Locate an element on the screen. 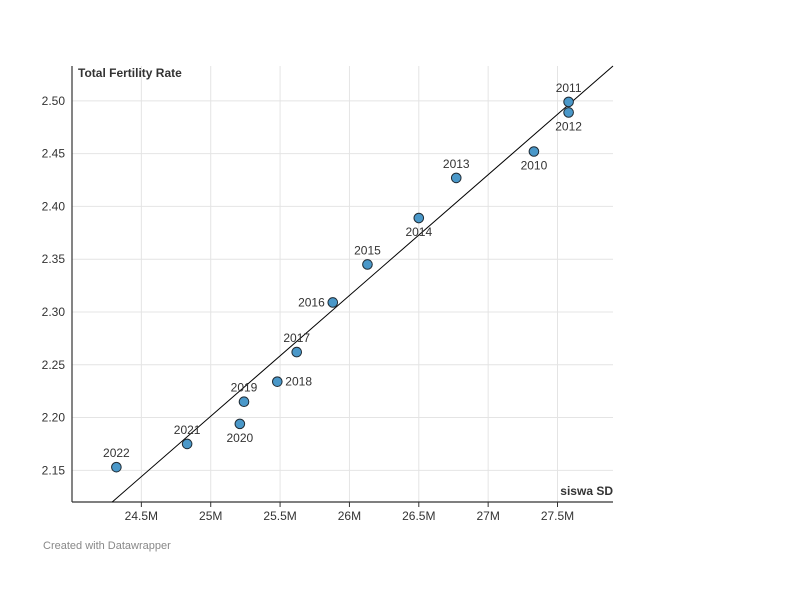 This screenshot has width=800, height=594. point-label-2016: 2016 is located at coordinates (311, 302).